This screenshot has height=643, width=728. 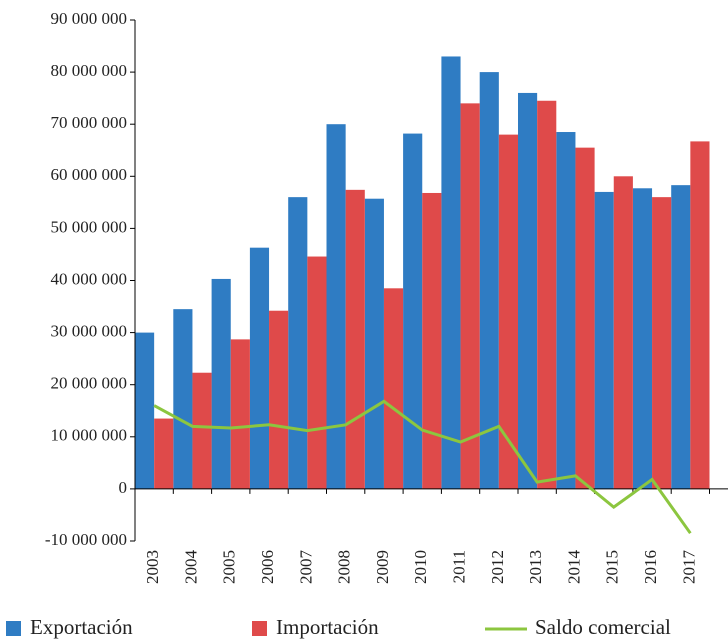 What do you see at coordinates (123, 487) in the screenshot?
I see `y-tick-label: 0` at bounding box center [123, 487].